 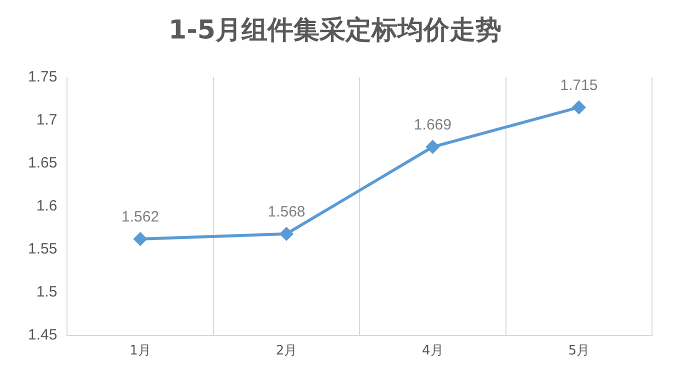 What do you see at coordinates (433, 351) in the screenshot?
I see `x-tick-label: 4月` at bounding box center [433, 351].